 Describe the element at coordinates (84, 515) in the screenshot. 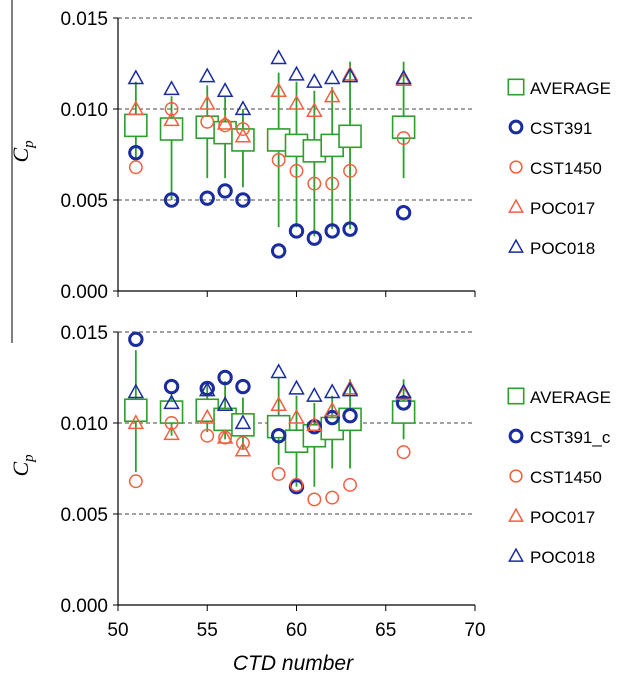

I see `y-tick-label: 0.005` at that location.